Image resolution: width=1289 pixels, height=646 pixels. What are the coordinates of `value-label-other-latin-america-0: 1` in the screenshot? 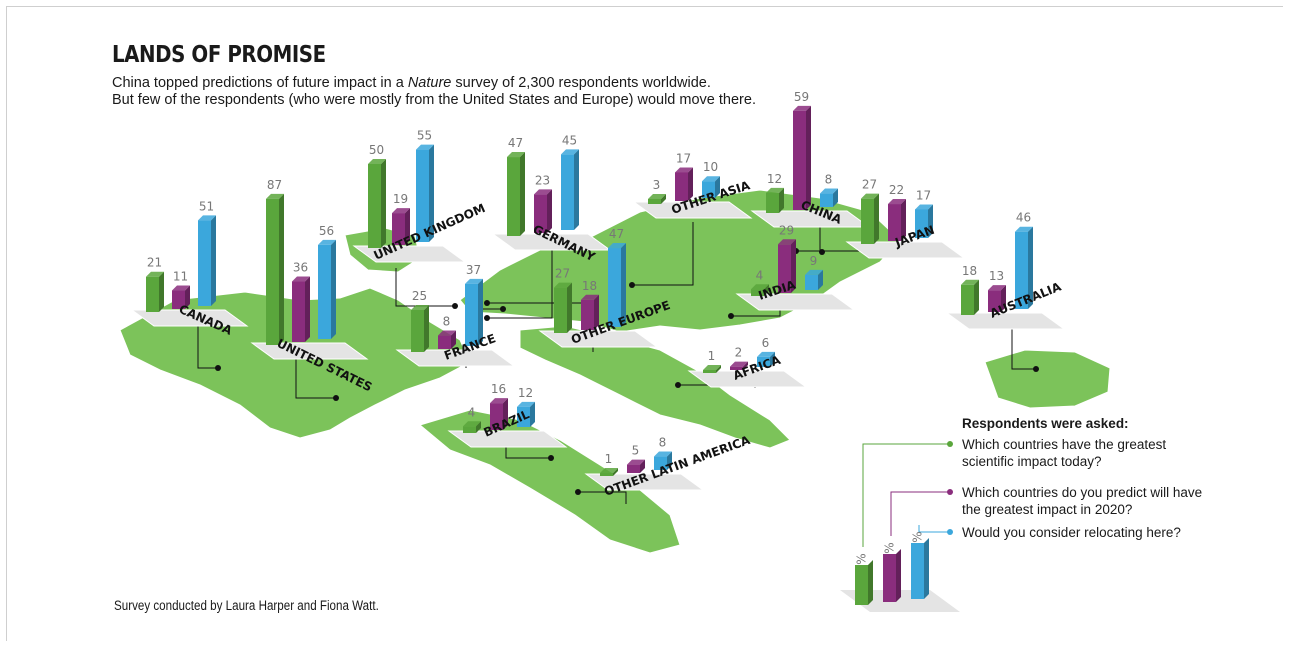 It's located at (609, 459).